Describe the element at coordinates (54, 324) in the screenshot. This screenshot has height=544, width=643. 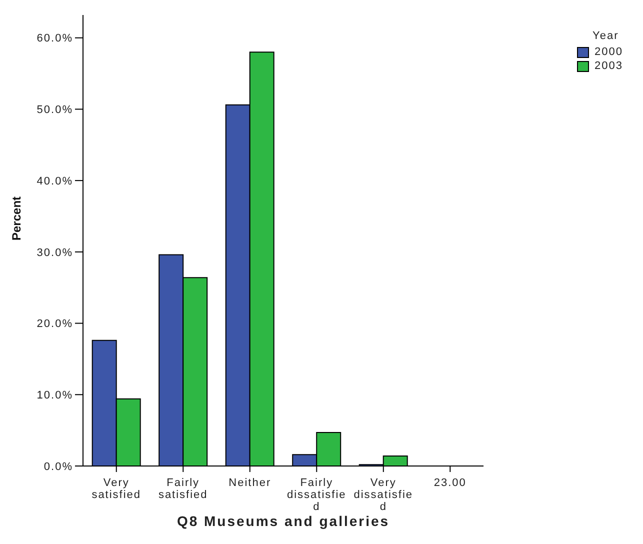
I see `y-tick-label: 20.0%` at that location.